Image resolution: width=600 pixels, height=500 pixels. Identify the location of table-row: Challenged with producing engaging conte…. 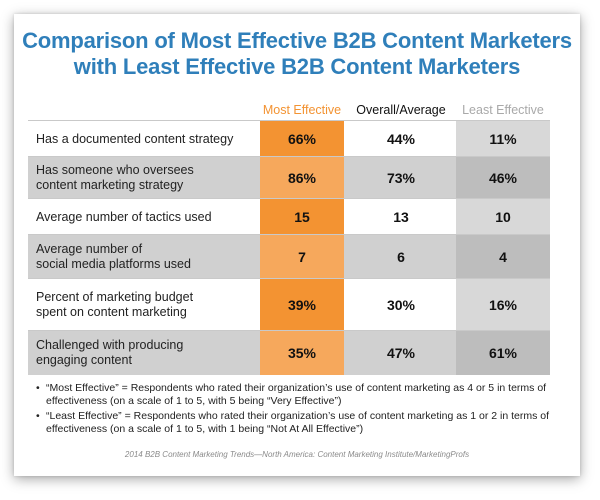
(289, 352).